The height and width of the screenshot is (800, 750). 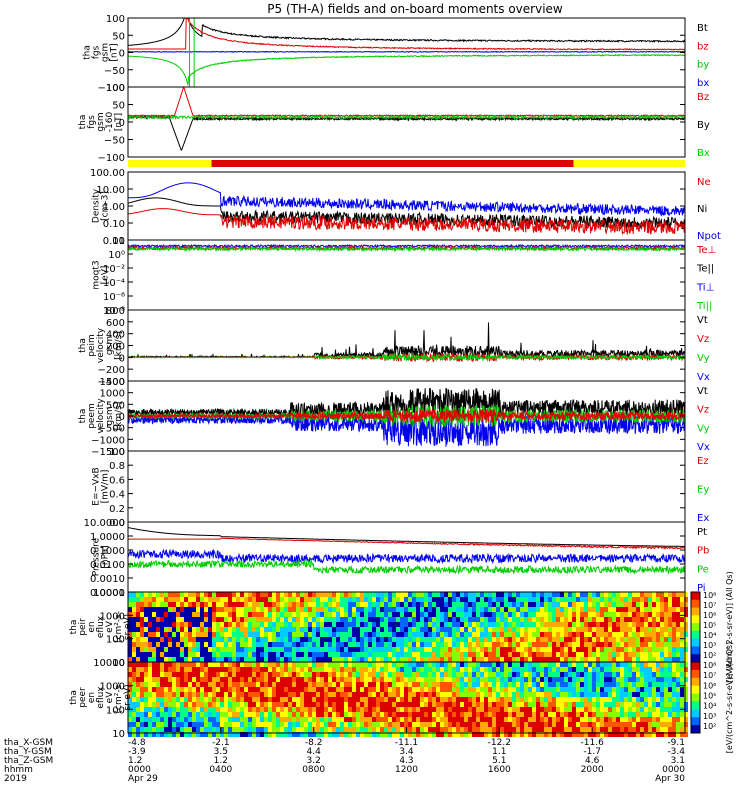 I want to click on ylabel-3: Density [cm-3], so click(x=101, y=205).